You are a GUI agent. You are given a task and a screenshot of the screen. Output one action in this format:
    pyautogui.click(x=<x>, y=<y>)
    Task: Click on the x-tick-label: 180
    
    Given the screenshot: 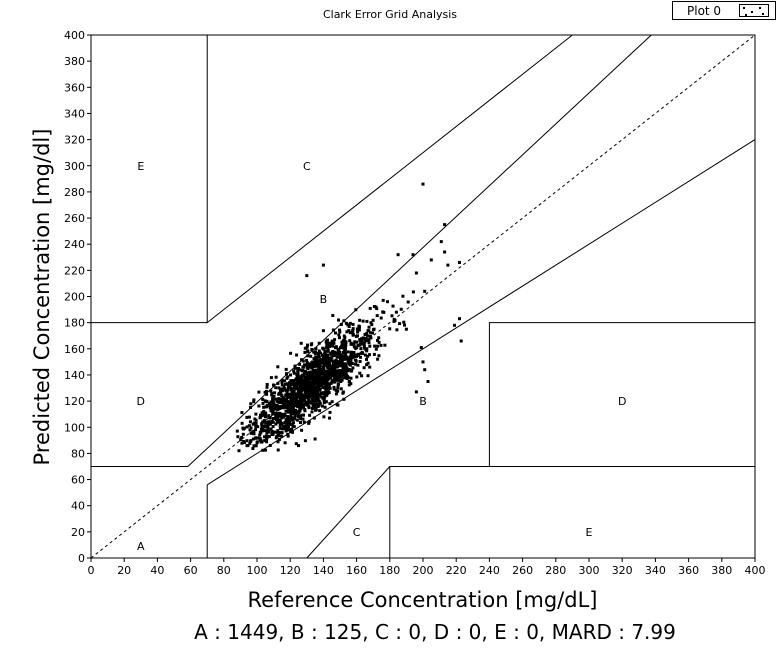 What is the action you would take?
    pyautogui.click(x=389, y=570)
    